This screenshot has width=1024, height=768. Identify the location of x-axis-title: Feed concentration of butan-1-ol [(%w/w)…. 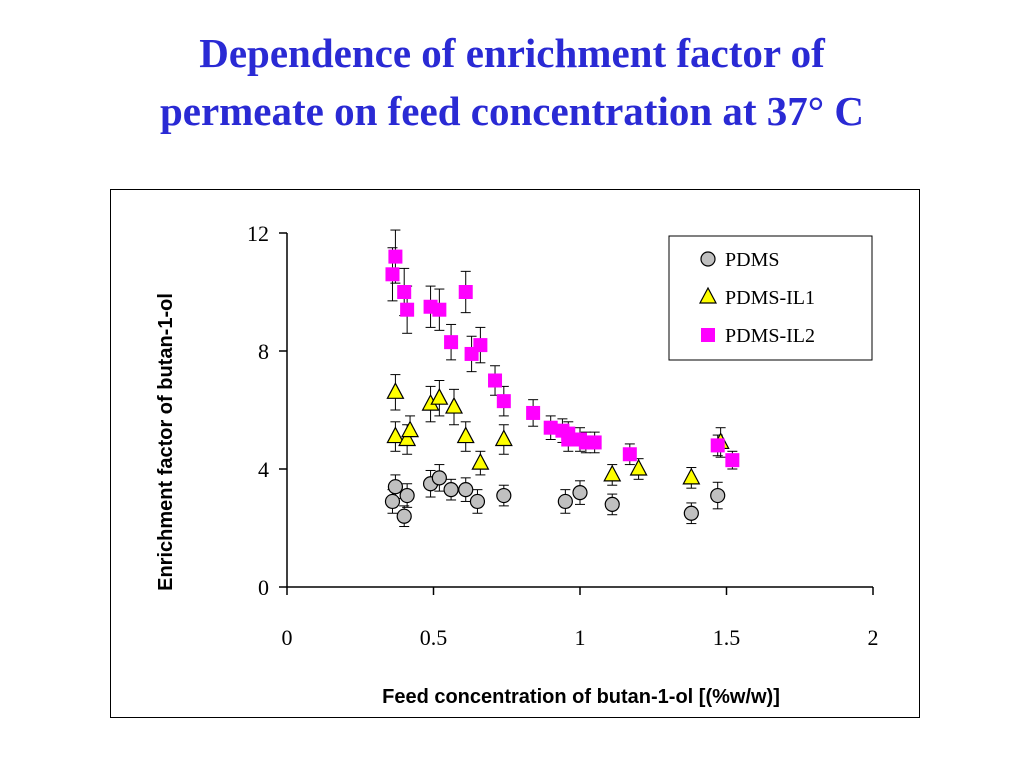
(581, 697).